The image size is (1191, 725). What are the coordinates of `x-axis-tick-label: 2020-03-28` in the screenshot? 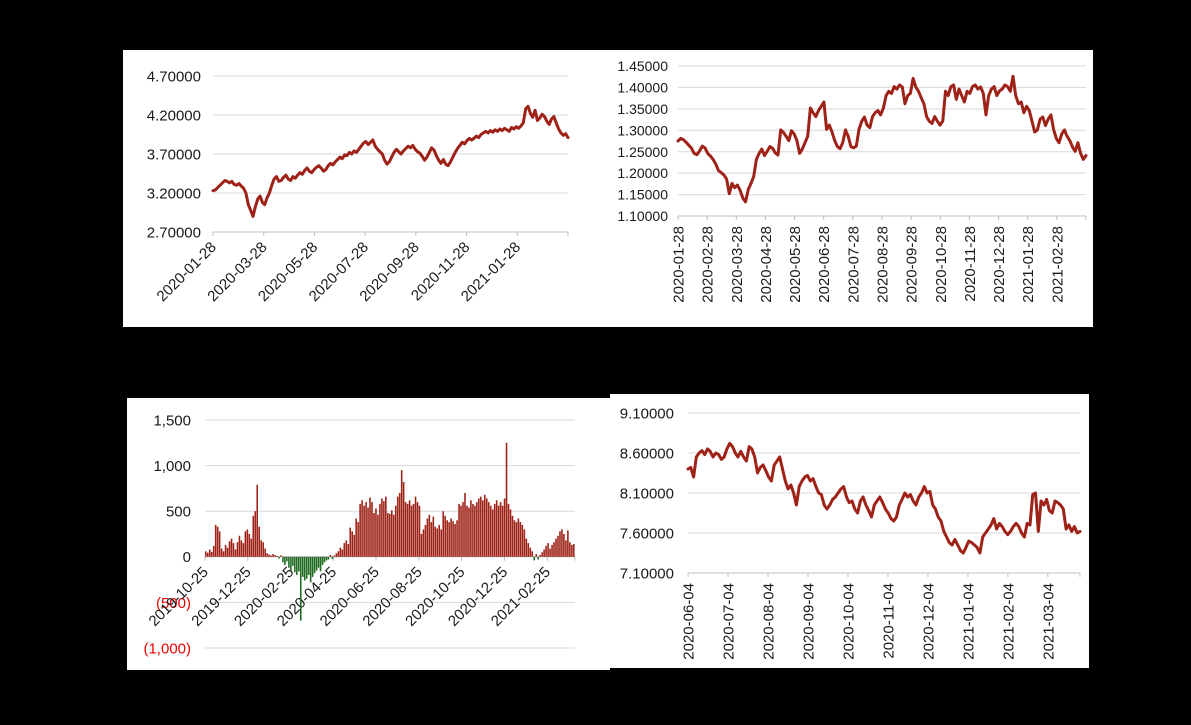 It's located at (737, 264).